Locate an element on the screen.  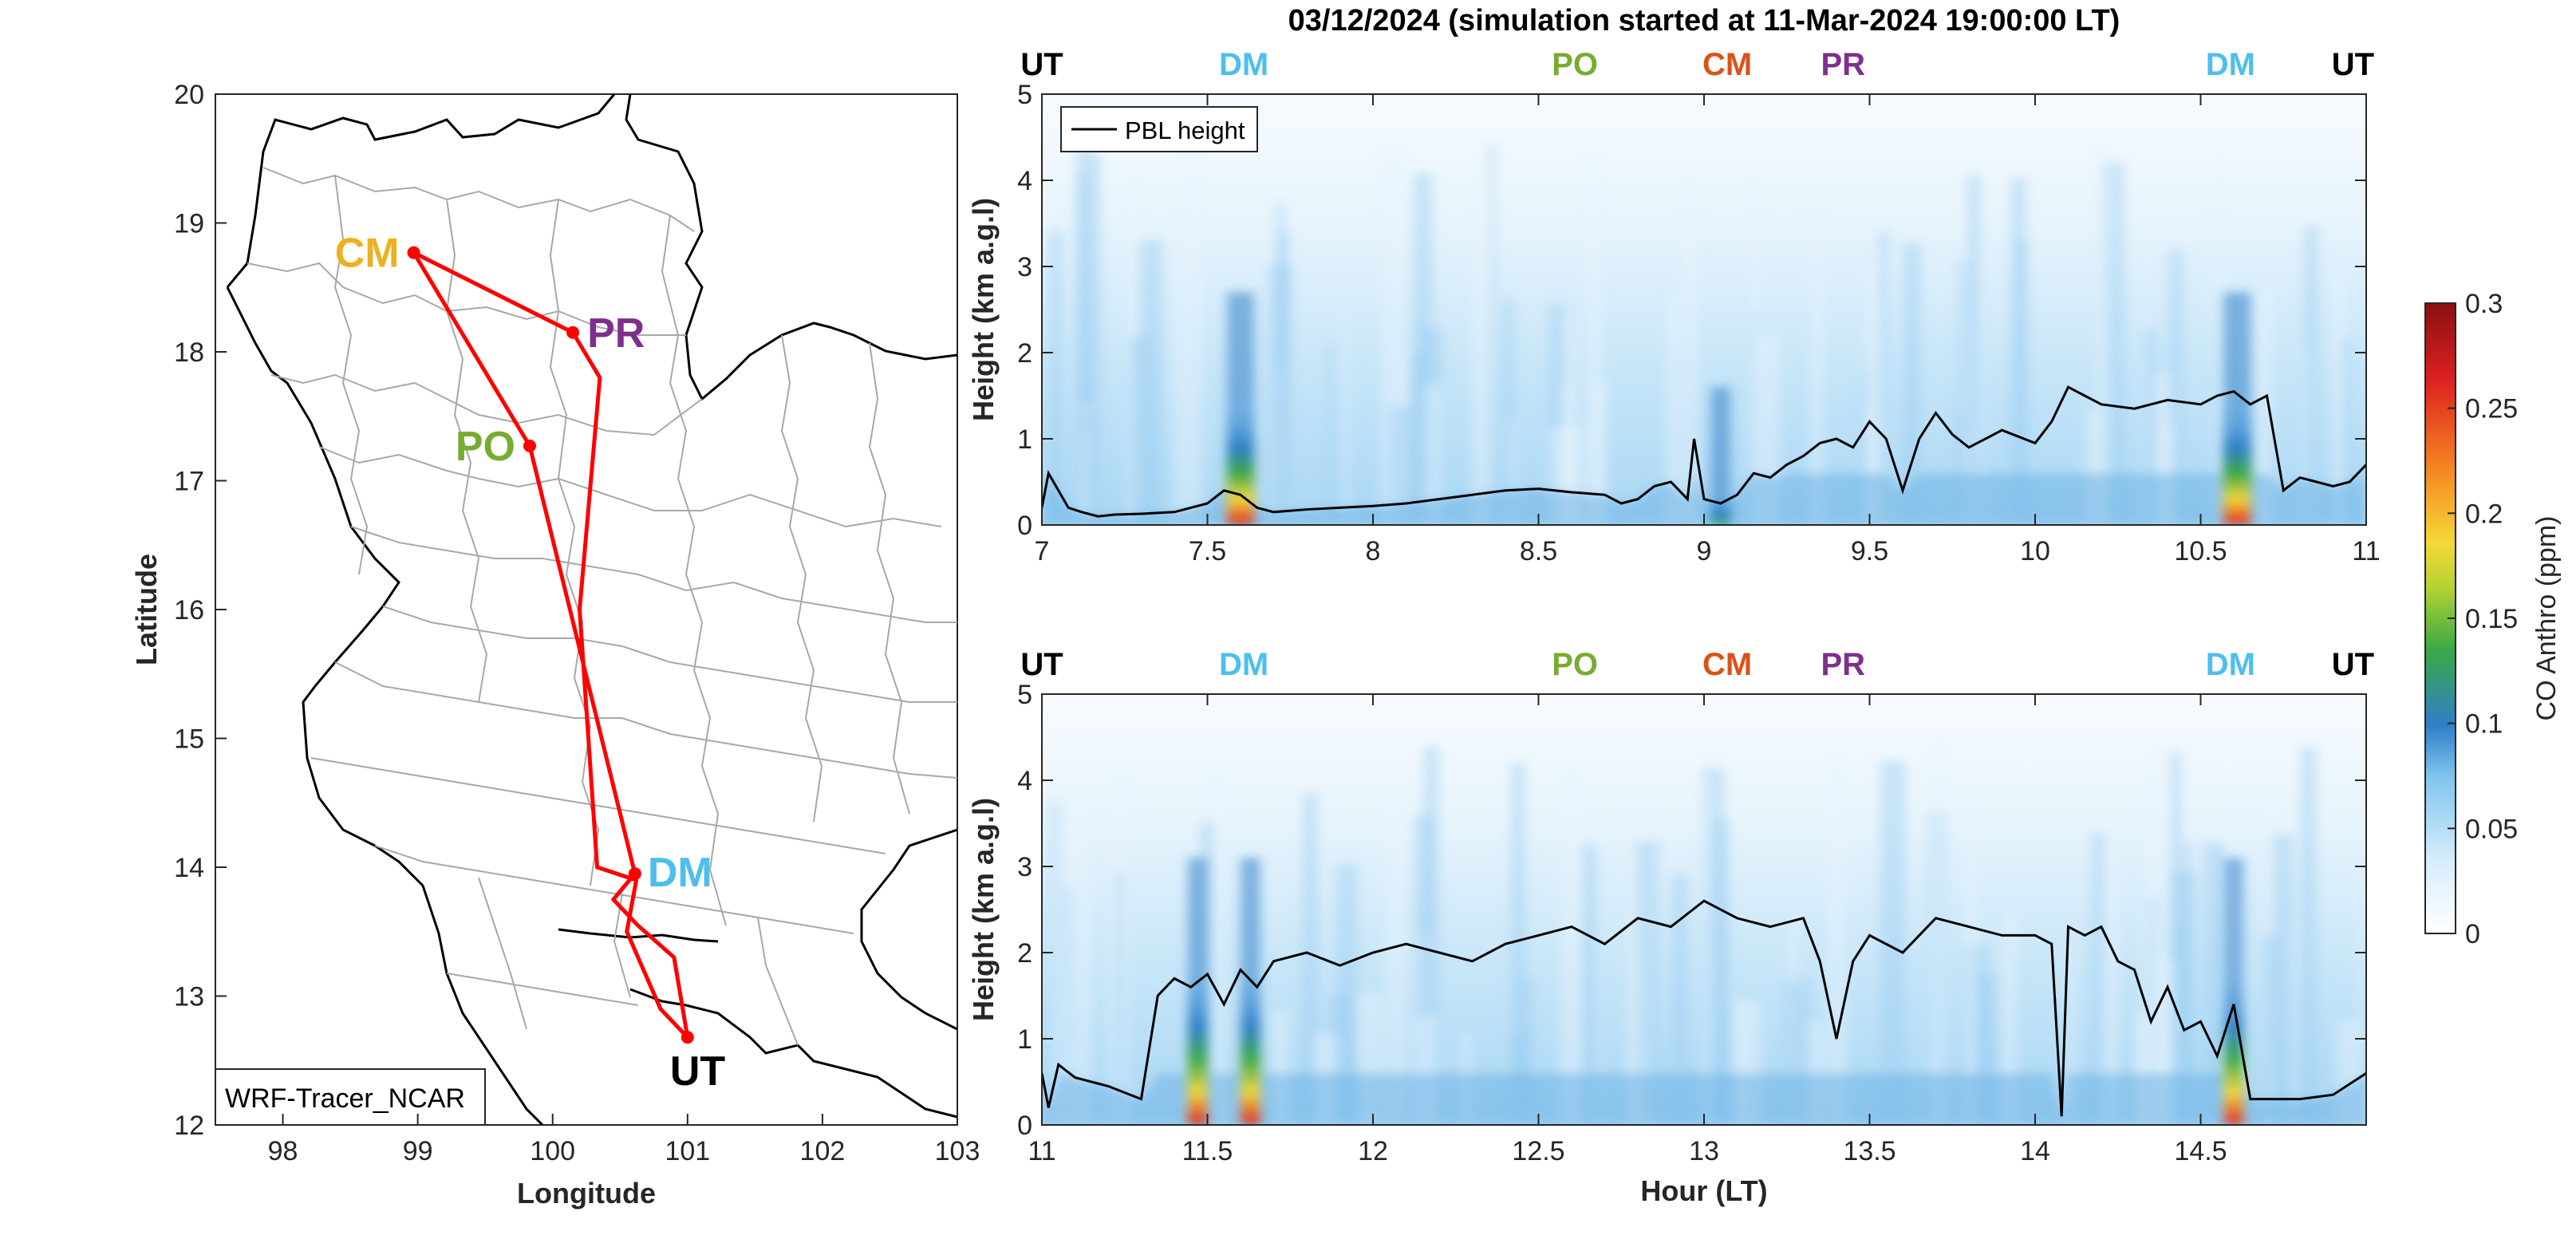
colorbar-tick-label: 0.2 is located at coordinates (2484, 514).